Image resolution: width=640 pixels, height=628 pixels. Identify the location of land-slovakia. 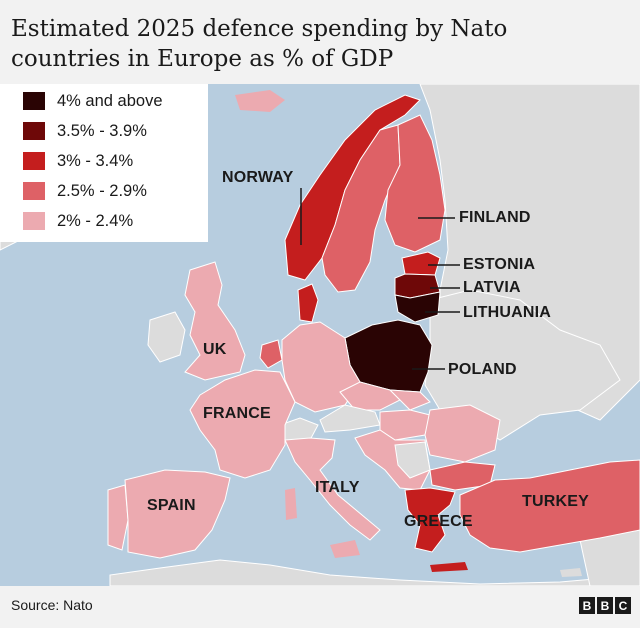
(409, 400).